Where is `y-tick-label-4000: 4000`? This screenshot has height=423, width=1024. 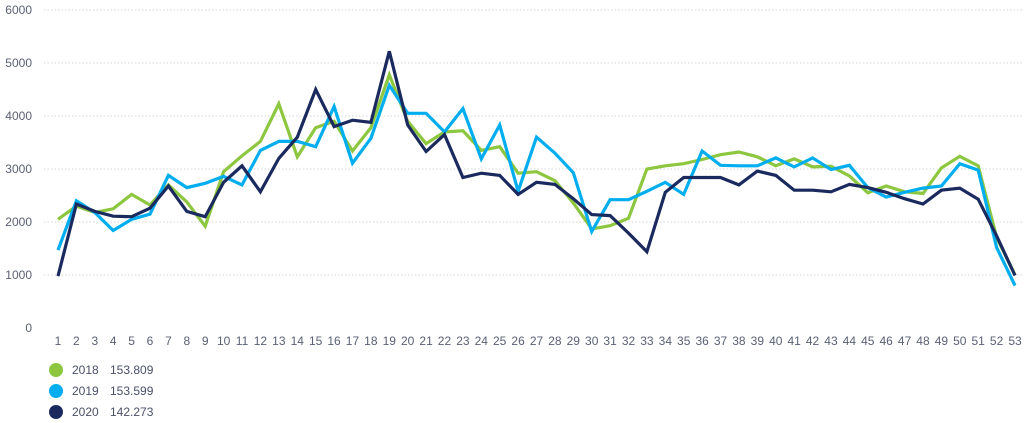
y-tick-label-4000: 4000 is located at coordinates (18, 116).